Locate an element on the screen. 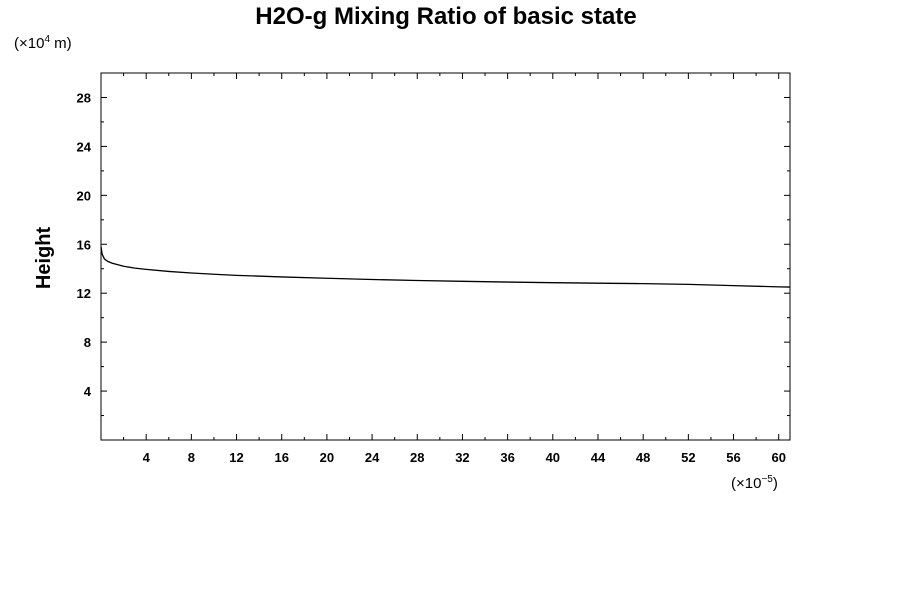 This screenshot has height=600, width=900. x-tick-label: 40 is located at coordinates (553, 457).